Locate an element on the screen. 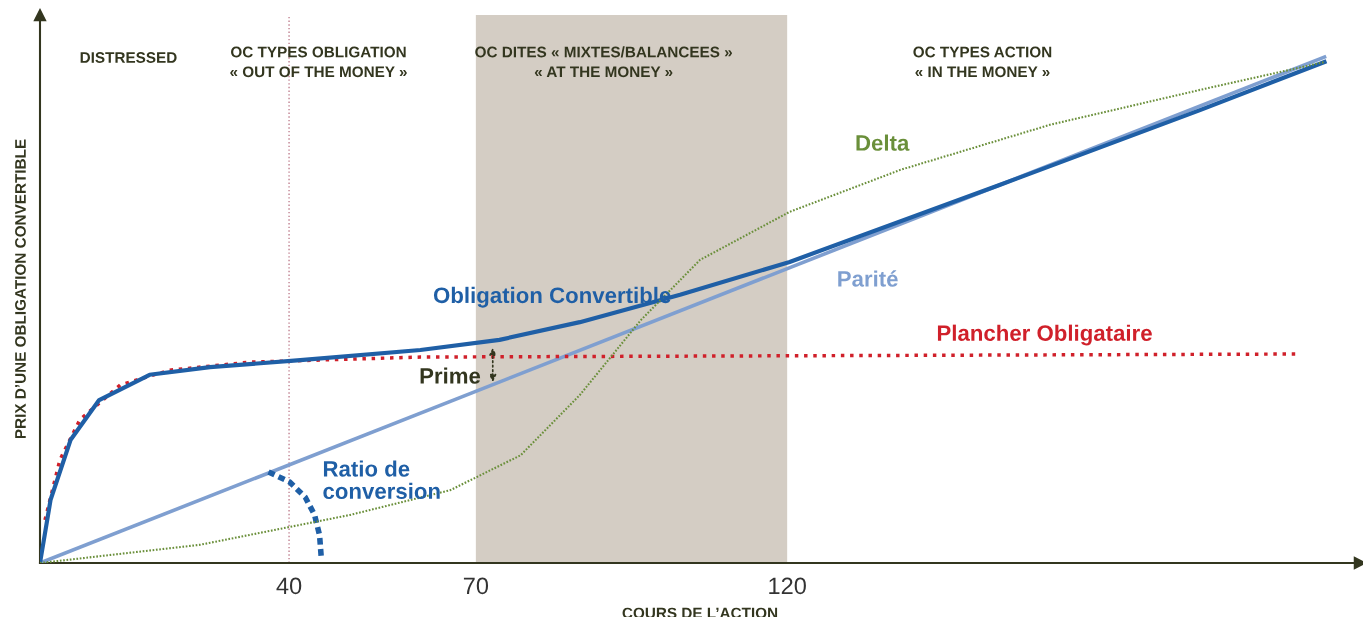  annotation: Plancher Obligataire is located at coordinates (1044, 335).